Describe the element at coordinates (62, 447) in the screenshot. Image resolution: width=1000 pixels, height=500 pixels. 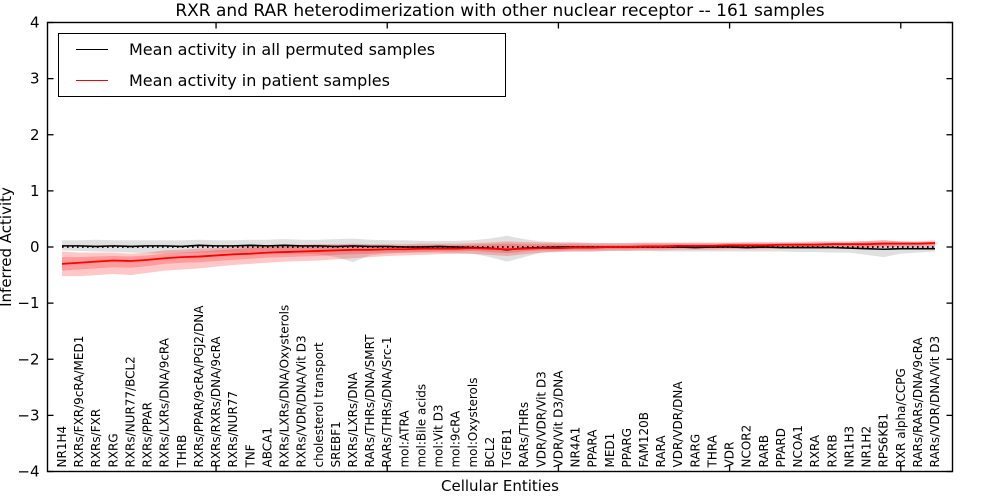
I see `x-category-label: NR1H4` at that location.